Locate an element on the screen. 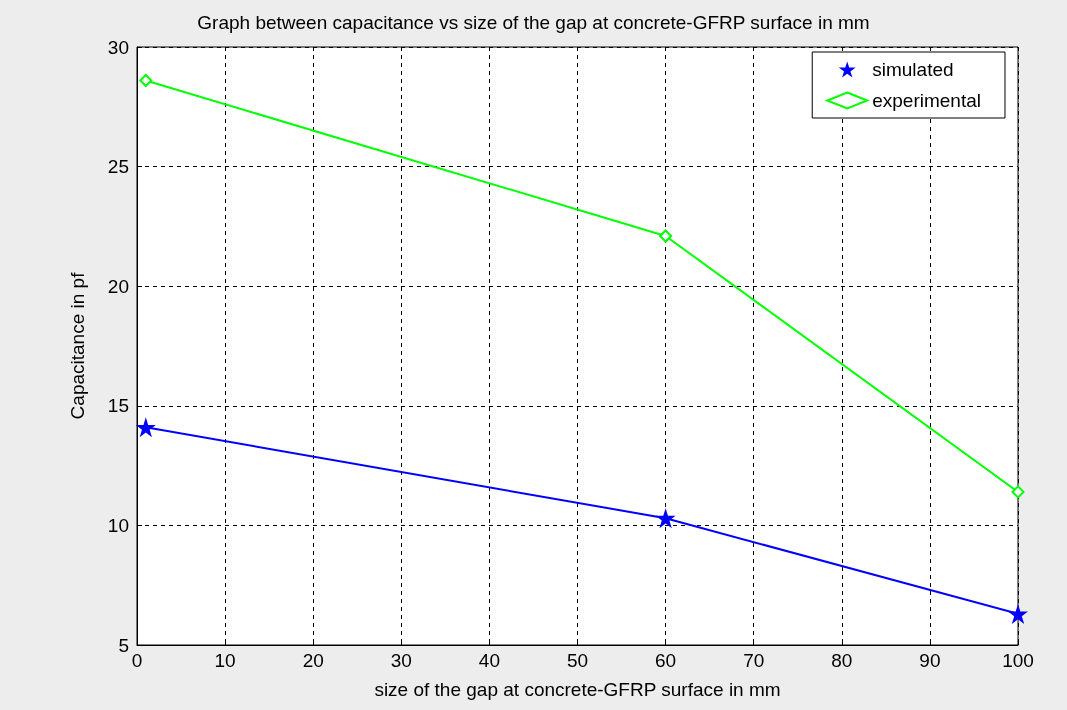 Image resolution: width=1067 pixels, height=710 pixels. y-tick-label: 30 is located at coordinates (118, 47).